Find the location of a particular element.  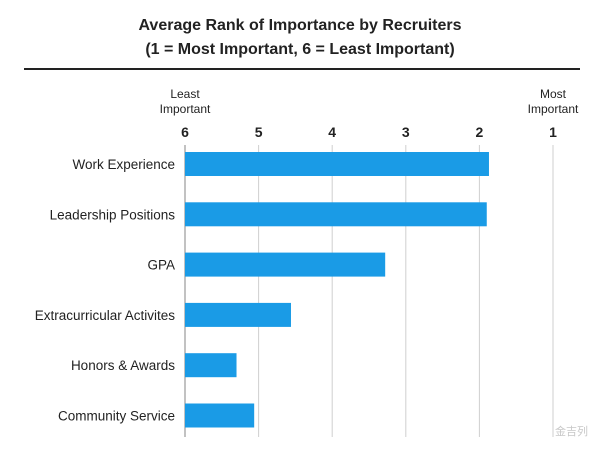

tick-label-4: 4 is located at coordinates (332, 132).